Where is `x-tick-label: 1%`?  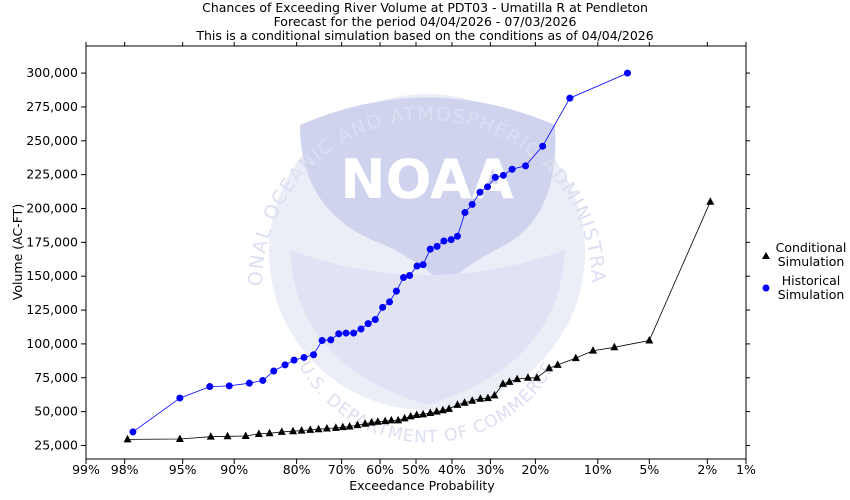 x-tick-label: 1% is located at coordinates (746, 469).